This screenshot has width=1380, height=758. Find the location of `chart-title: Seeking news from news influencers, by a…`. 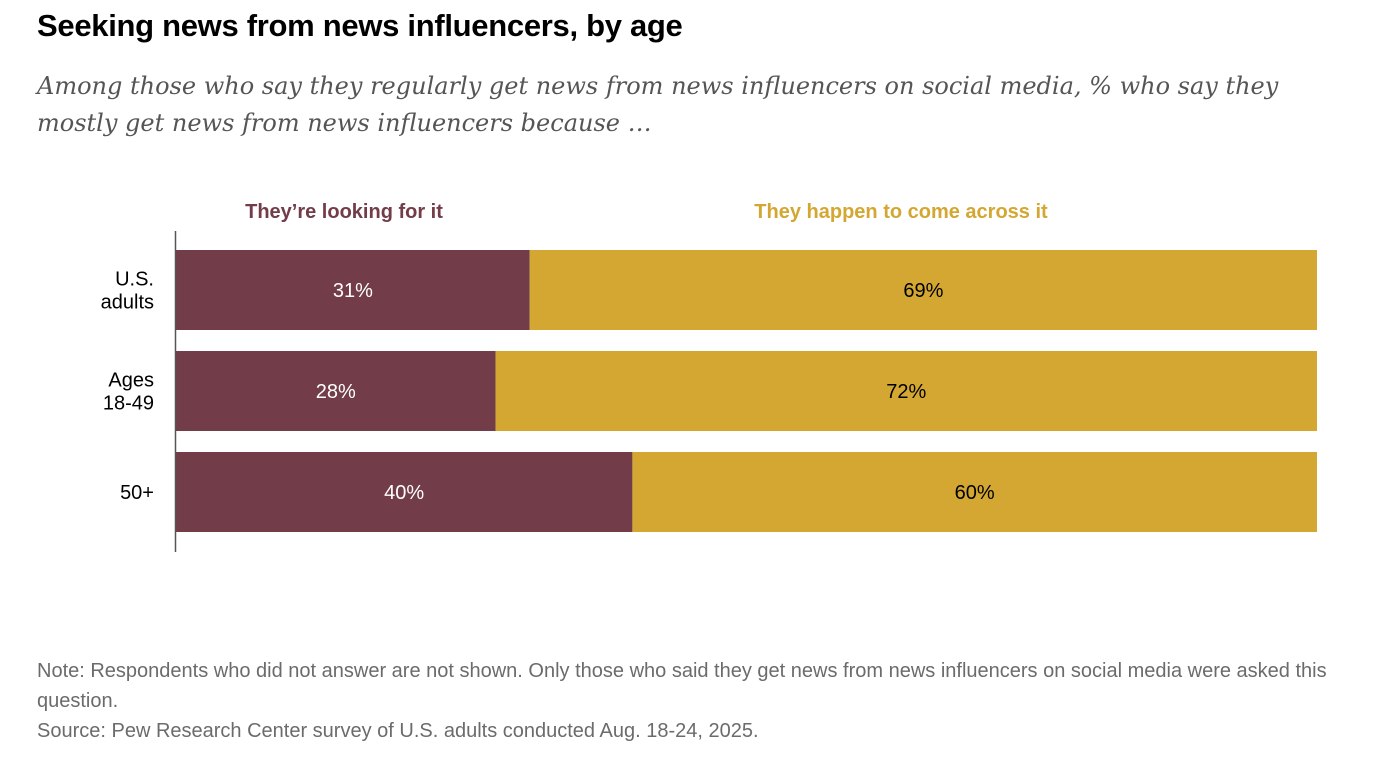

chart-title: Seeking news from news influencers, by a… is located at coordinates (360, 25).